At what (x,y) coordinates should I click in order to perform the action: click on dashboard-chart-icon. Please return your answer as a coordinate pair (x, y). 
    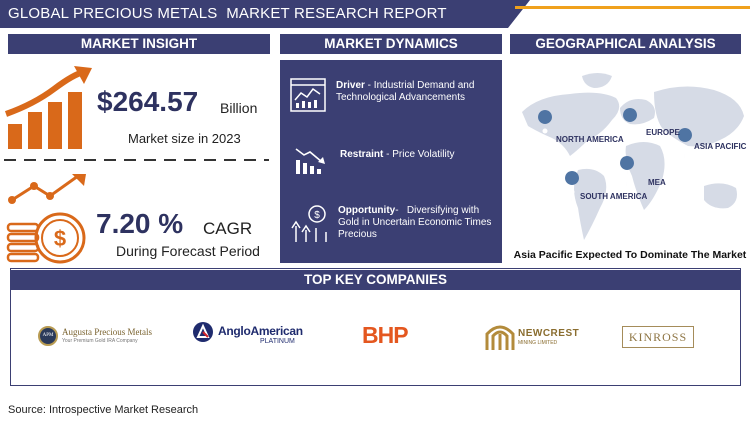
    Looking at the image, I should click on (308, 95).